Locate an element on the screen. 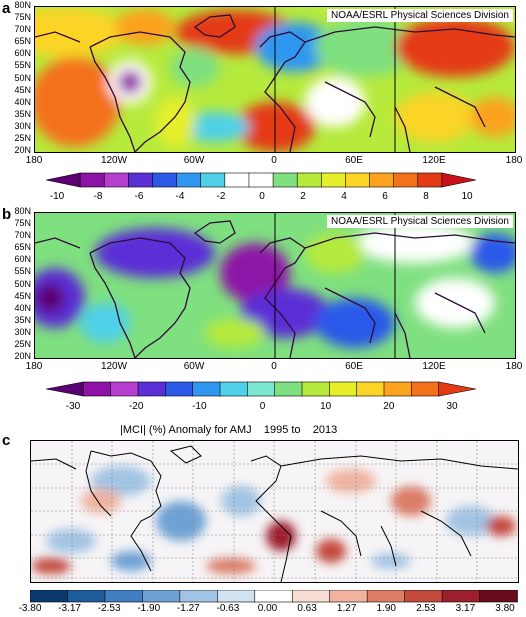 Image resolution: width=526 pixels, height=617 pixels. b-lat-tick: 75N is located at coordinates (22, 223).